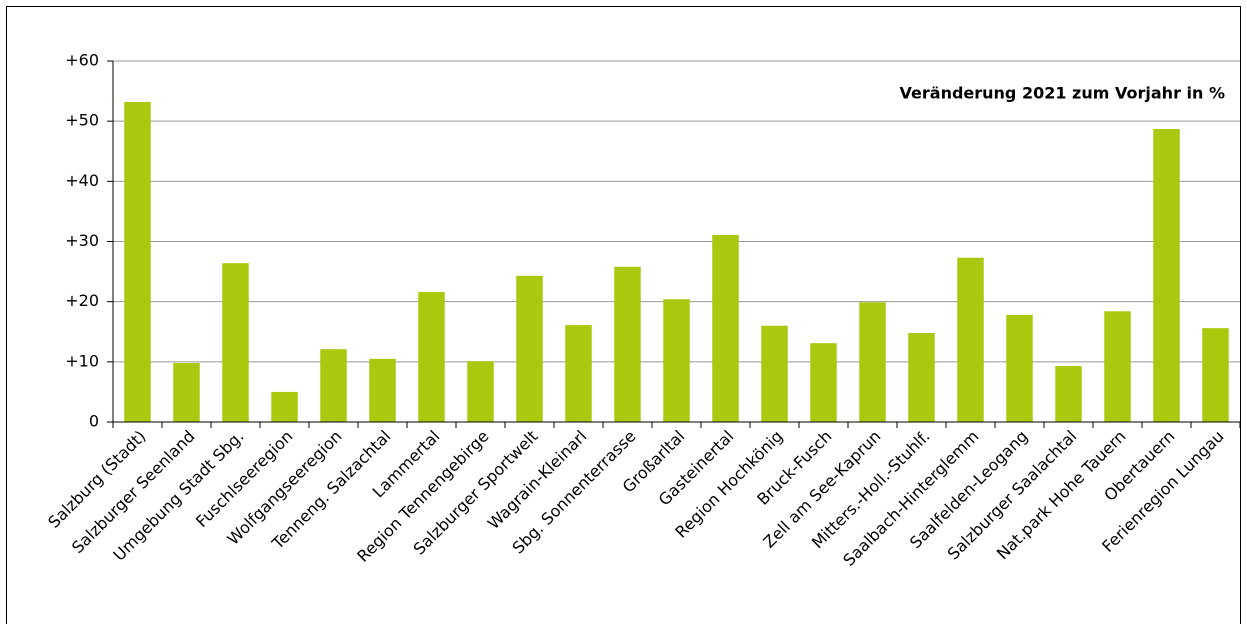  I want to click on y-tick-label: +30, so click(82, 240).